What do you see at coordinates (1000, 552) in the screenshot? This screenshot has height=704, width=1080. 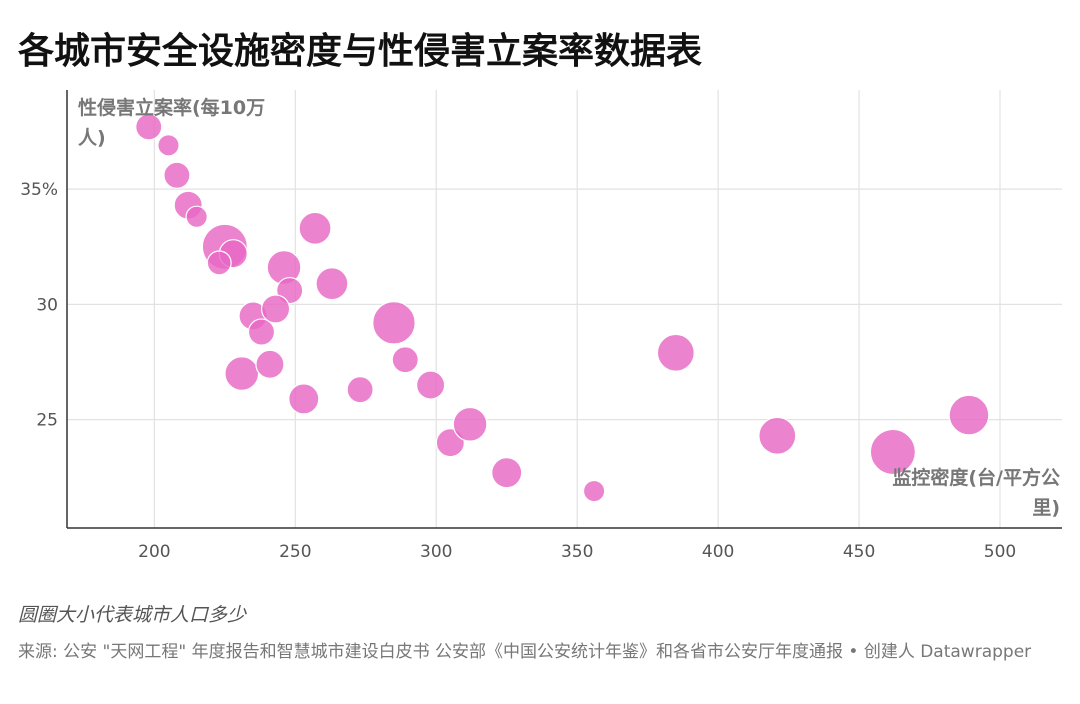 I see `x-tick-label: 500` at bounding box center [1000, 552].